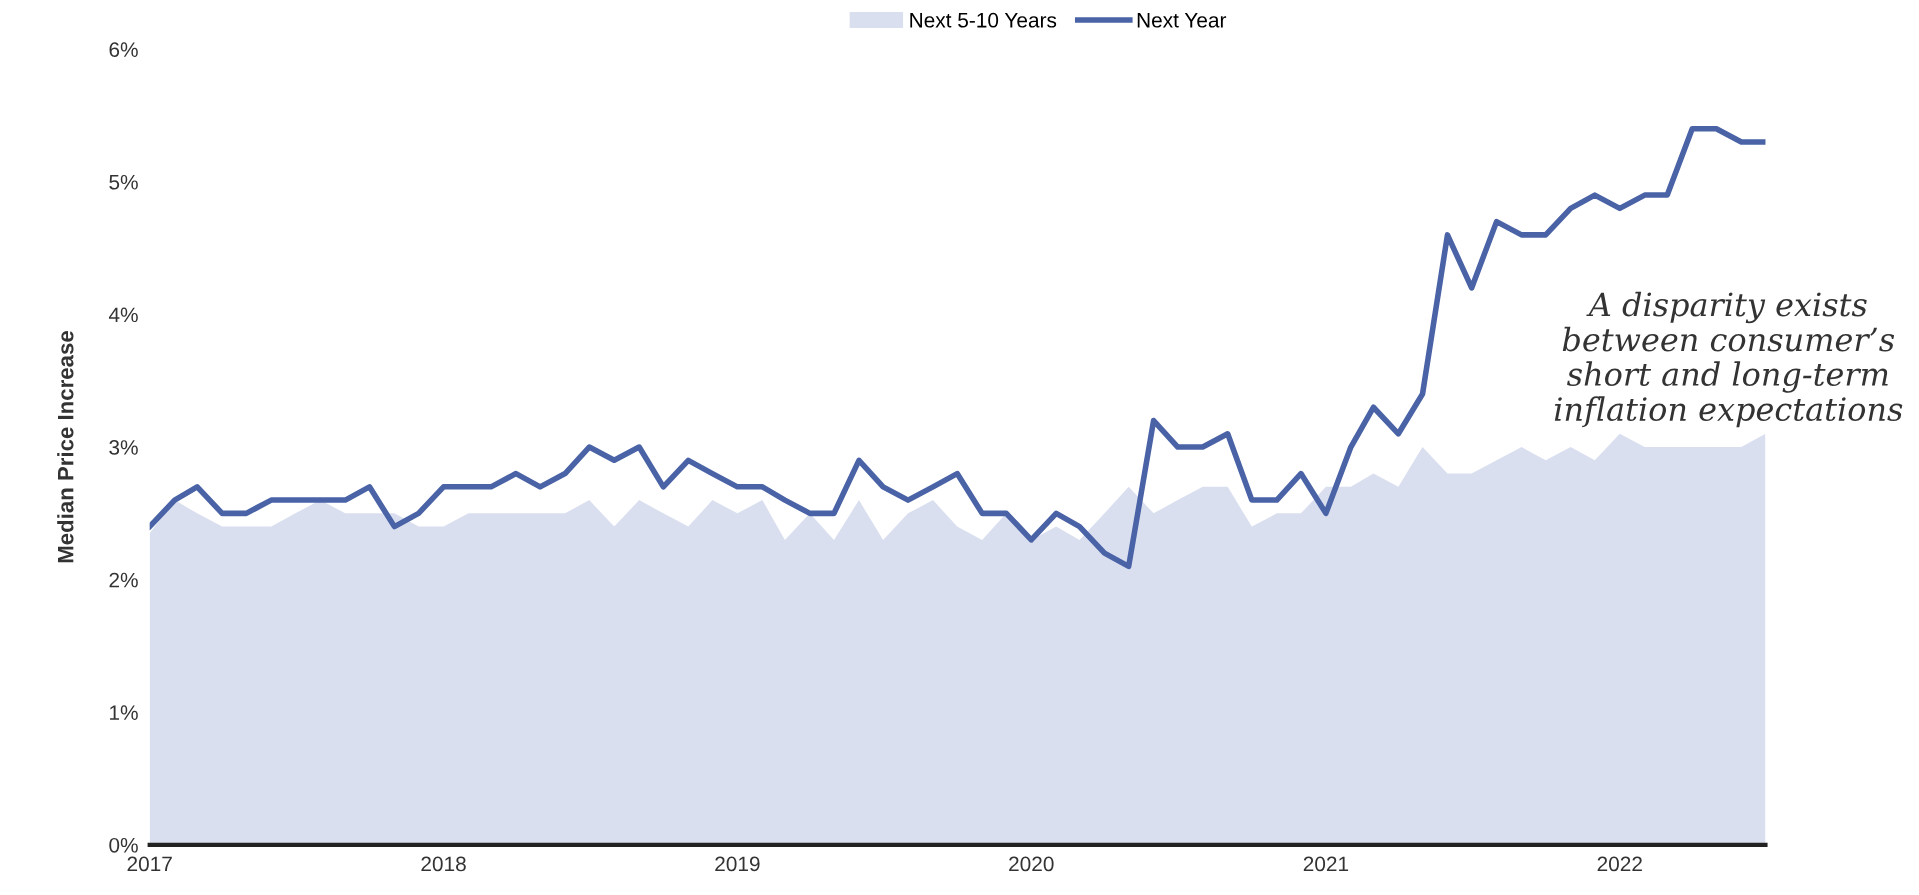 Image resolution: width=1919 pixels, height=895 pixels. What do you see at coordinates (123, 845) in the screenshot?
I see `y-tick-label: 0%` at bounding box center [123, 845].